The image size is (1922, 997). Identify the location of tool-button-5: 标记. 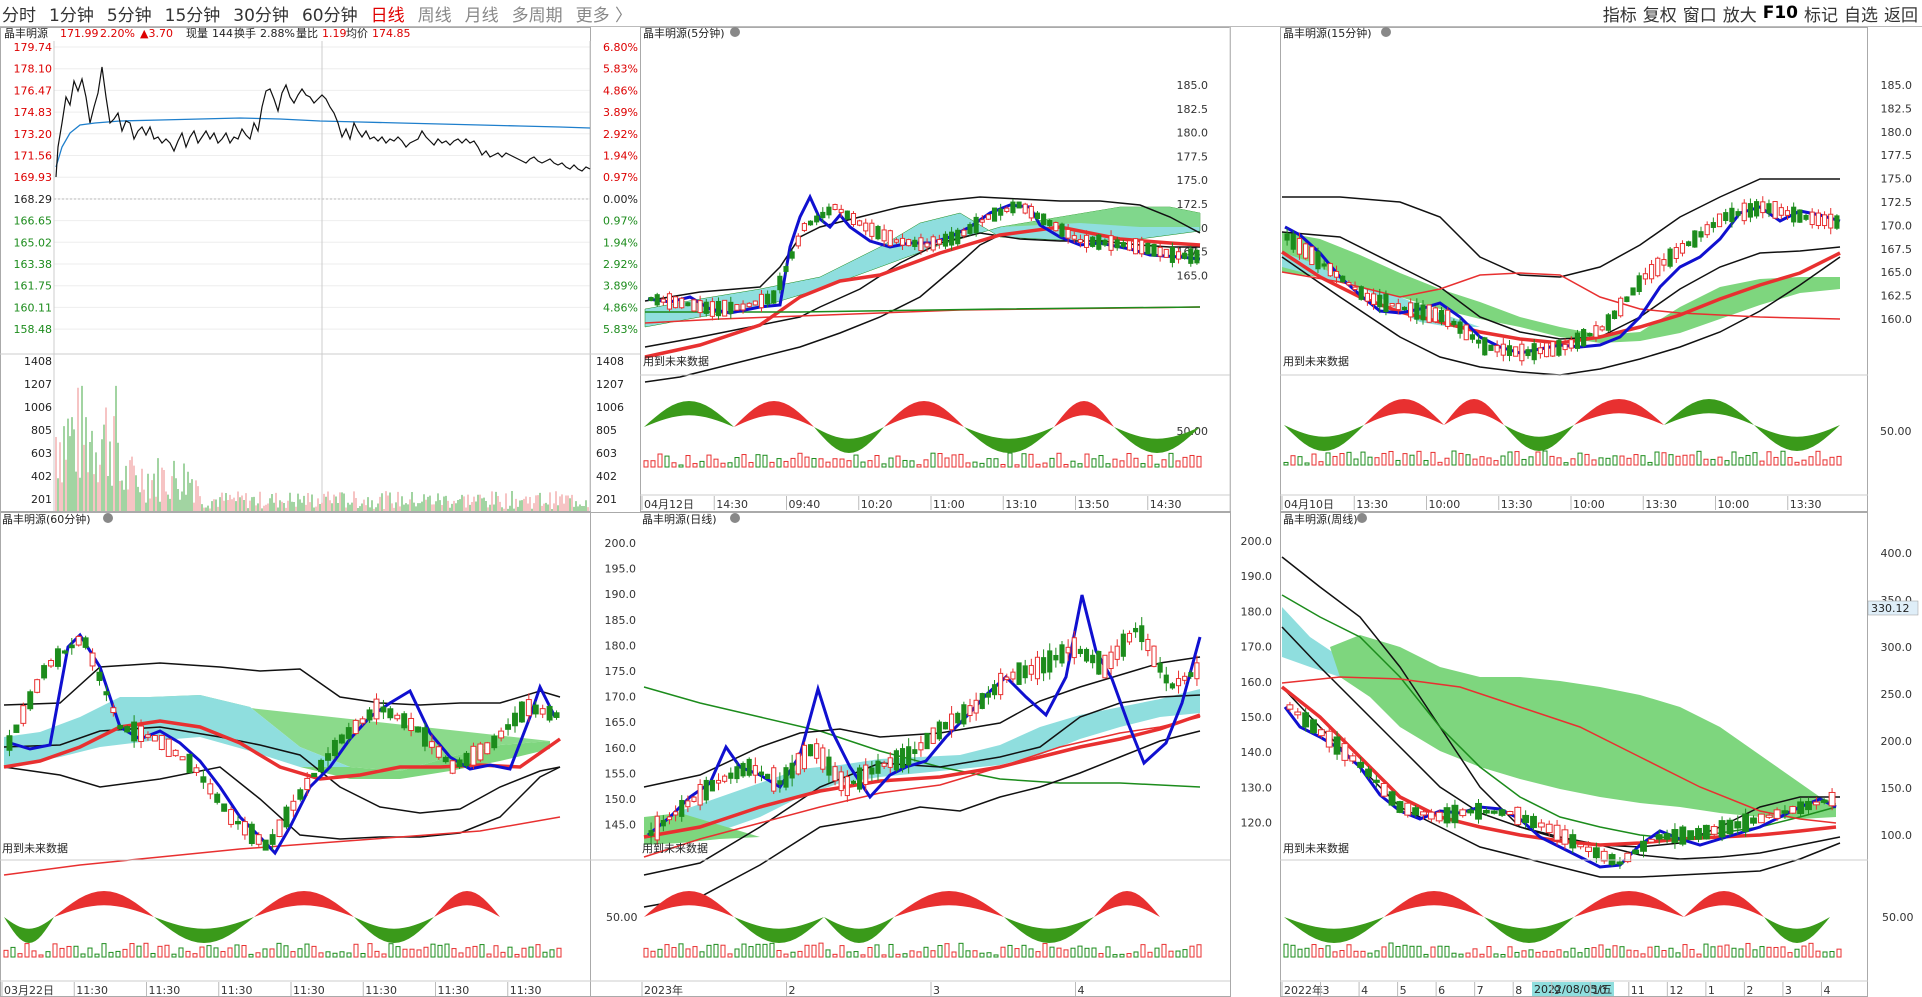
(1821, 15).